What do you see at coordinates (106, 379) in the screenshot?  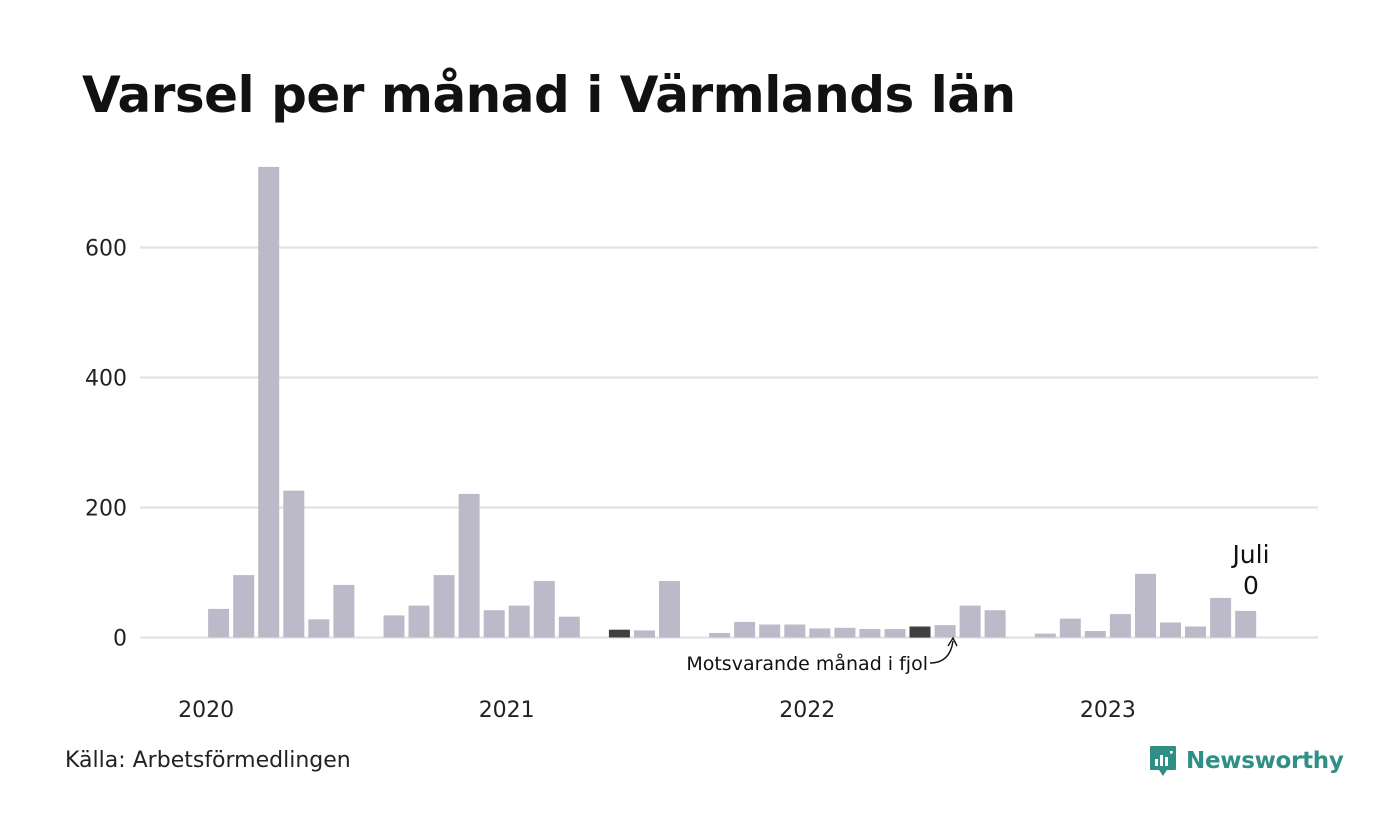 I see `y-tick-label-400: 400` at bounding box center [106, 379].